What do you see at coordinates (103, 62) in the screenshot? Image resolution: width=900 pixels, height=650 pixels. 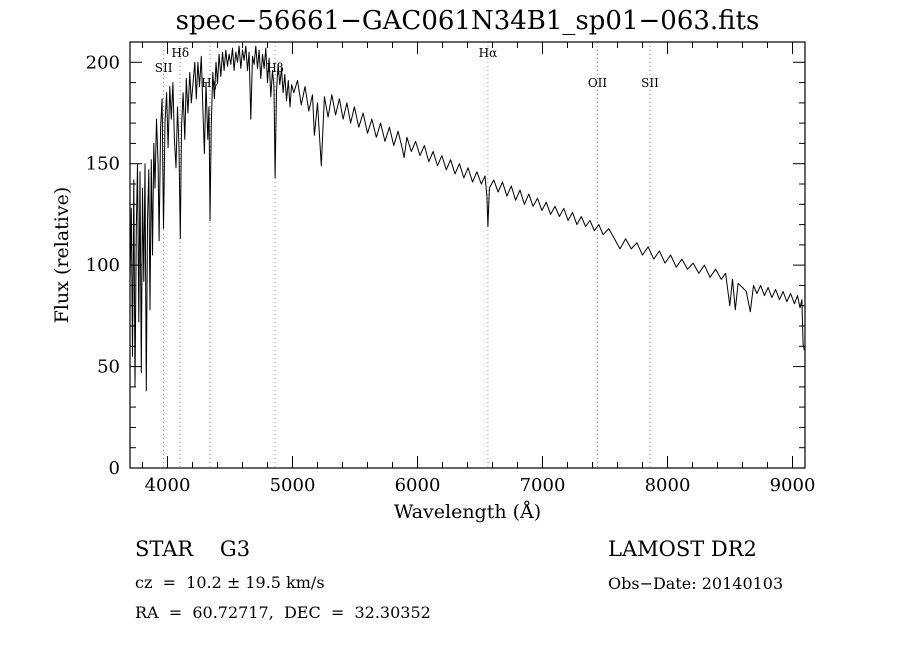 I see `y-tick-label: 200` at bounding box center [103, 62].